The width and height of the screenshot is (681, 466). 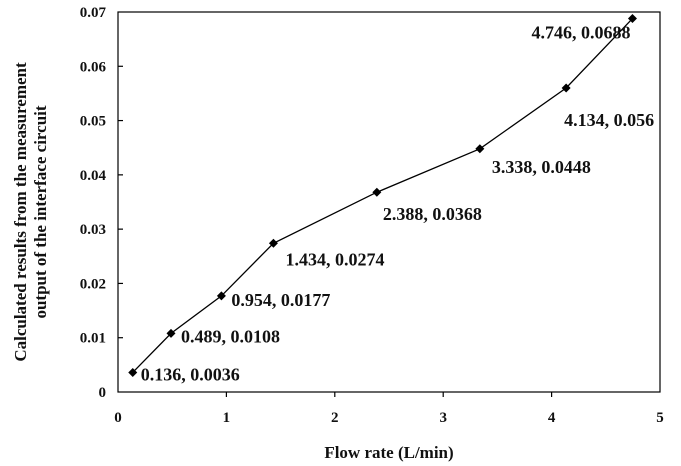 What do you see at coordinates (541, 167) in the screenshot?
I see `data-label: 3.338, 0.0448` at bounding box center [541, 167].